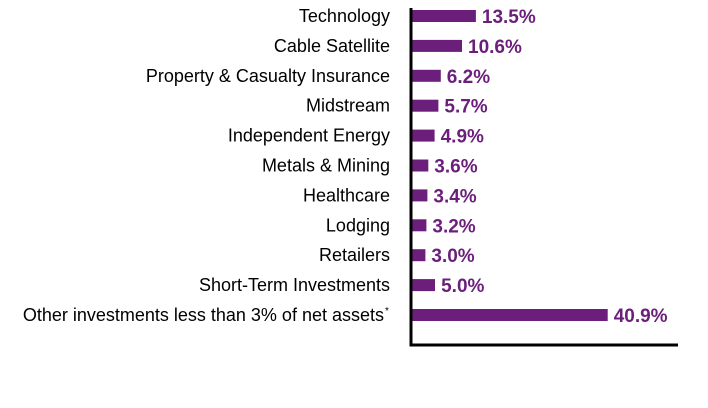 Image resolution: width=708 pixels, height=408 pixels. What do you see at coordinates (452, 256) in the screenshot?
I see `value-label-8: 3.0%` at bounding box center [452, 256].